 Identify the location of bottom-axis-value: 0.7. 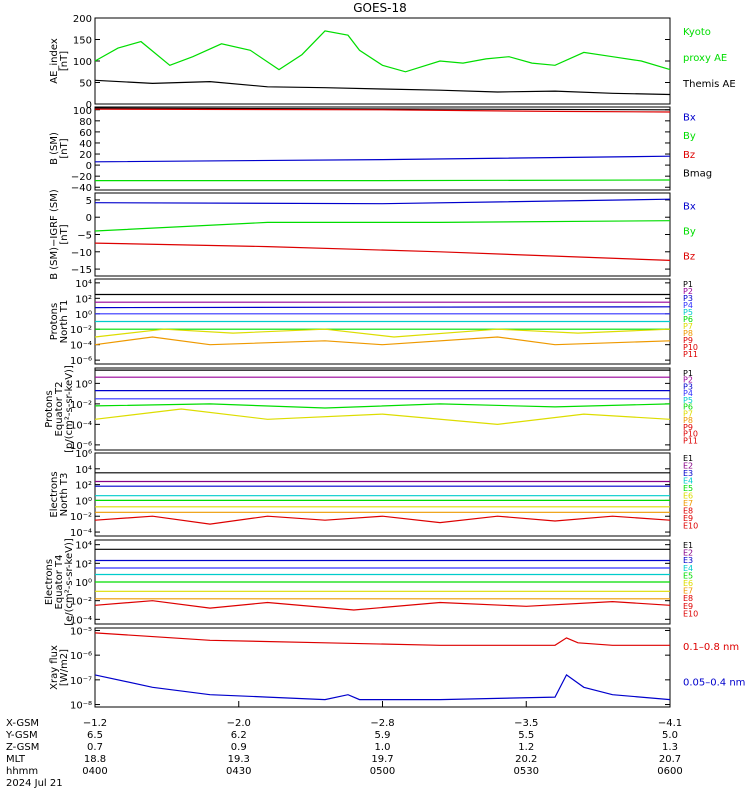
(95, 747).